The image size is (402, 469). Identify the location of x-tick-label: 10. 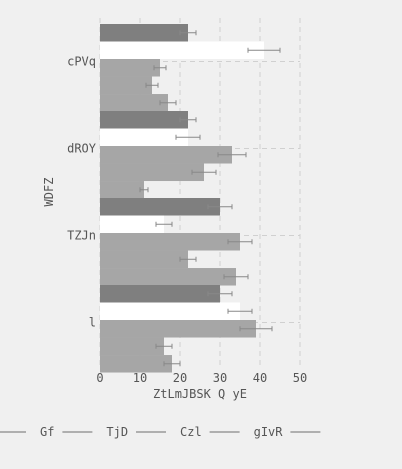
(140, 378).